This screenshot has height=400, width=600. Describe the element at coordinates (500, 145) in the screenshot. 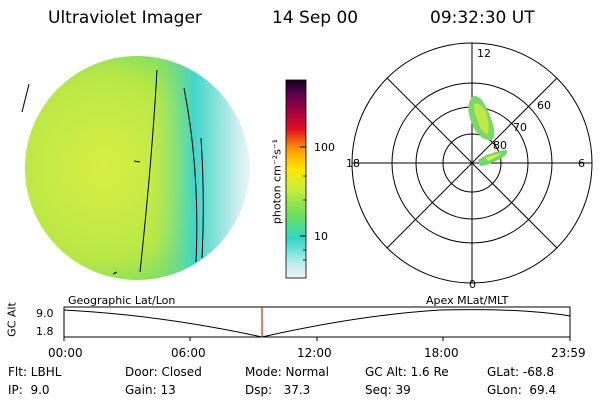

I see `lat-label-80: 80` at that location.